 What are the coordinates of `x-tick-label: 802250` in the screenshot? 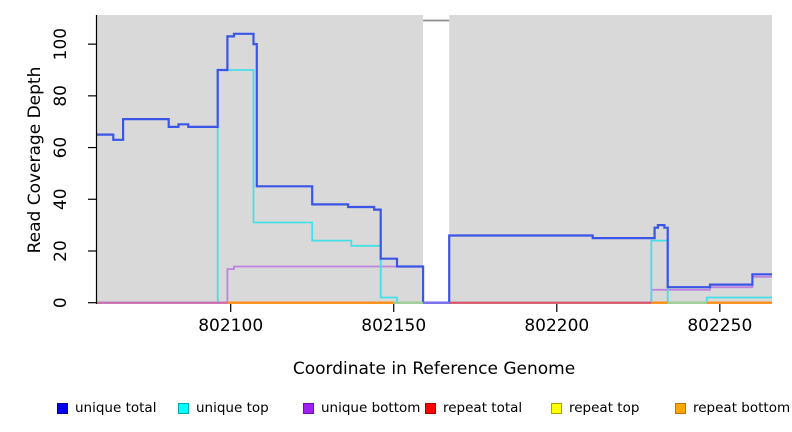 It's located at (719, 326).